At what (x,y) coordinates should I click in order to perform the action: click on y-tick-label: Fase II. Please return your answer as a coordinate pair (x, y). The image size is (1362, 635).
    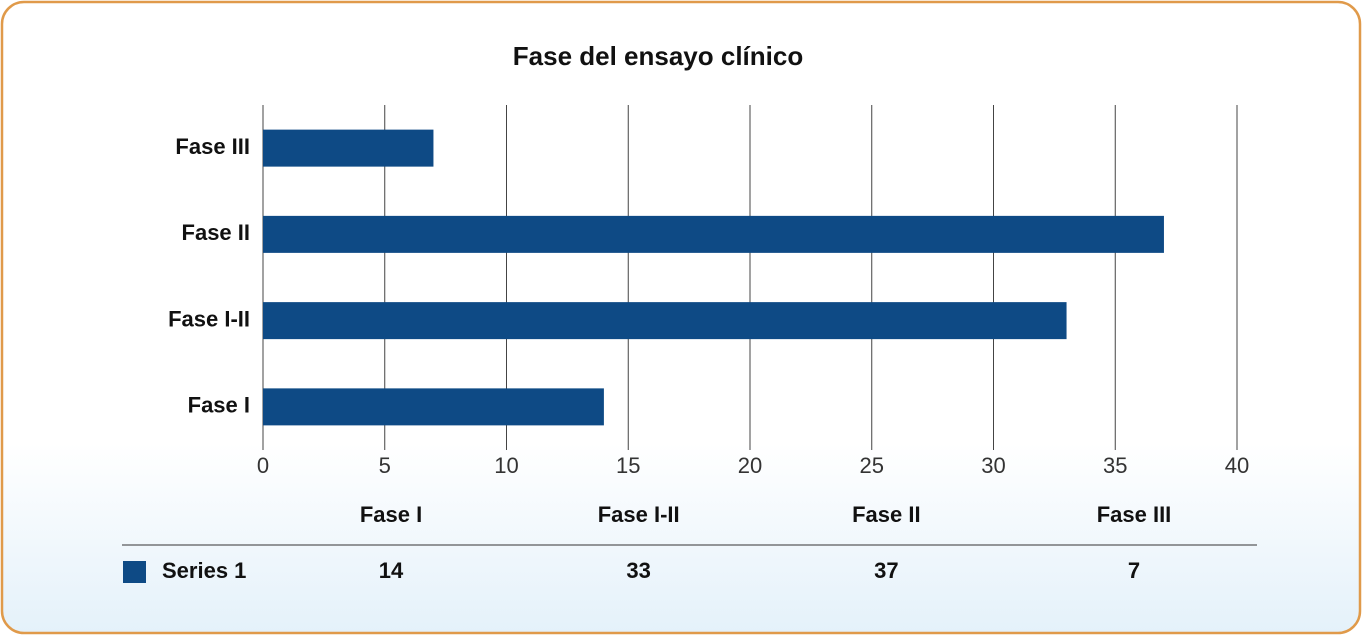
    Looking at the image, I should click on (216, 232).